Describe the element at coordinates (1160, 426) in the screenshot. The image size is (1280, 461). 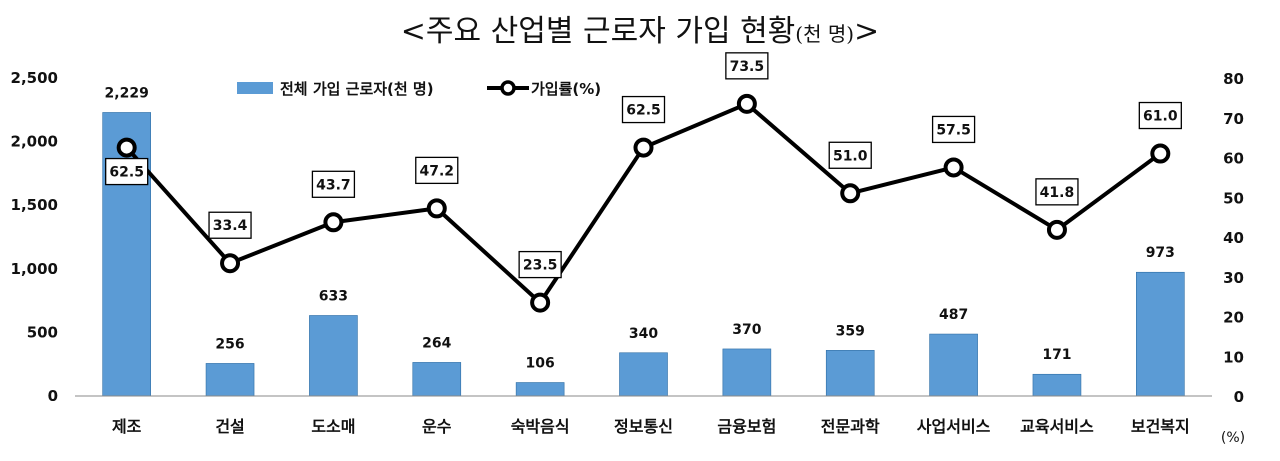
I see `category-label: 보건복지` at that location.